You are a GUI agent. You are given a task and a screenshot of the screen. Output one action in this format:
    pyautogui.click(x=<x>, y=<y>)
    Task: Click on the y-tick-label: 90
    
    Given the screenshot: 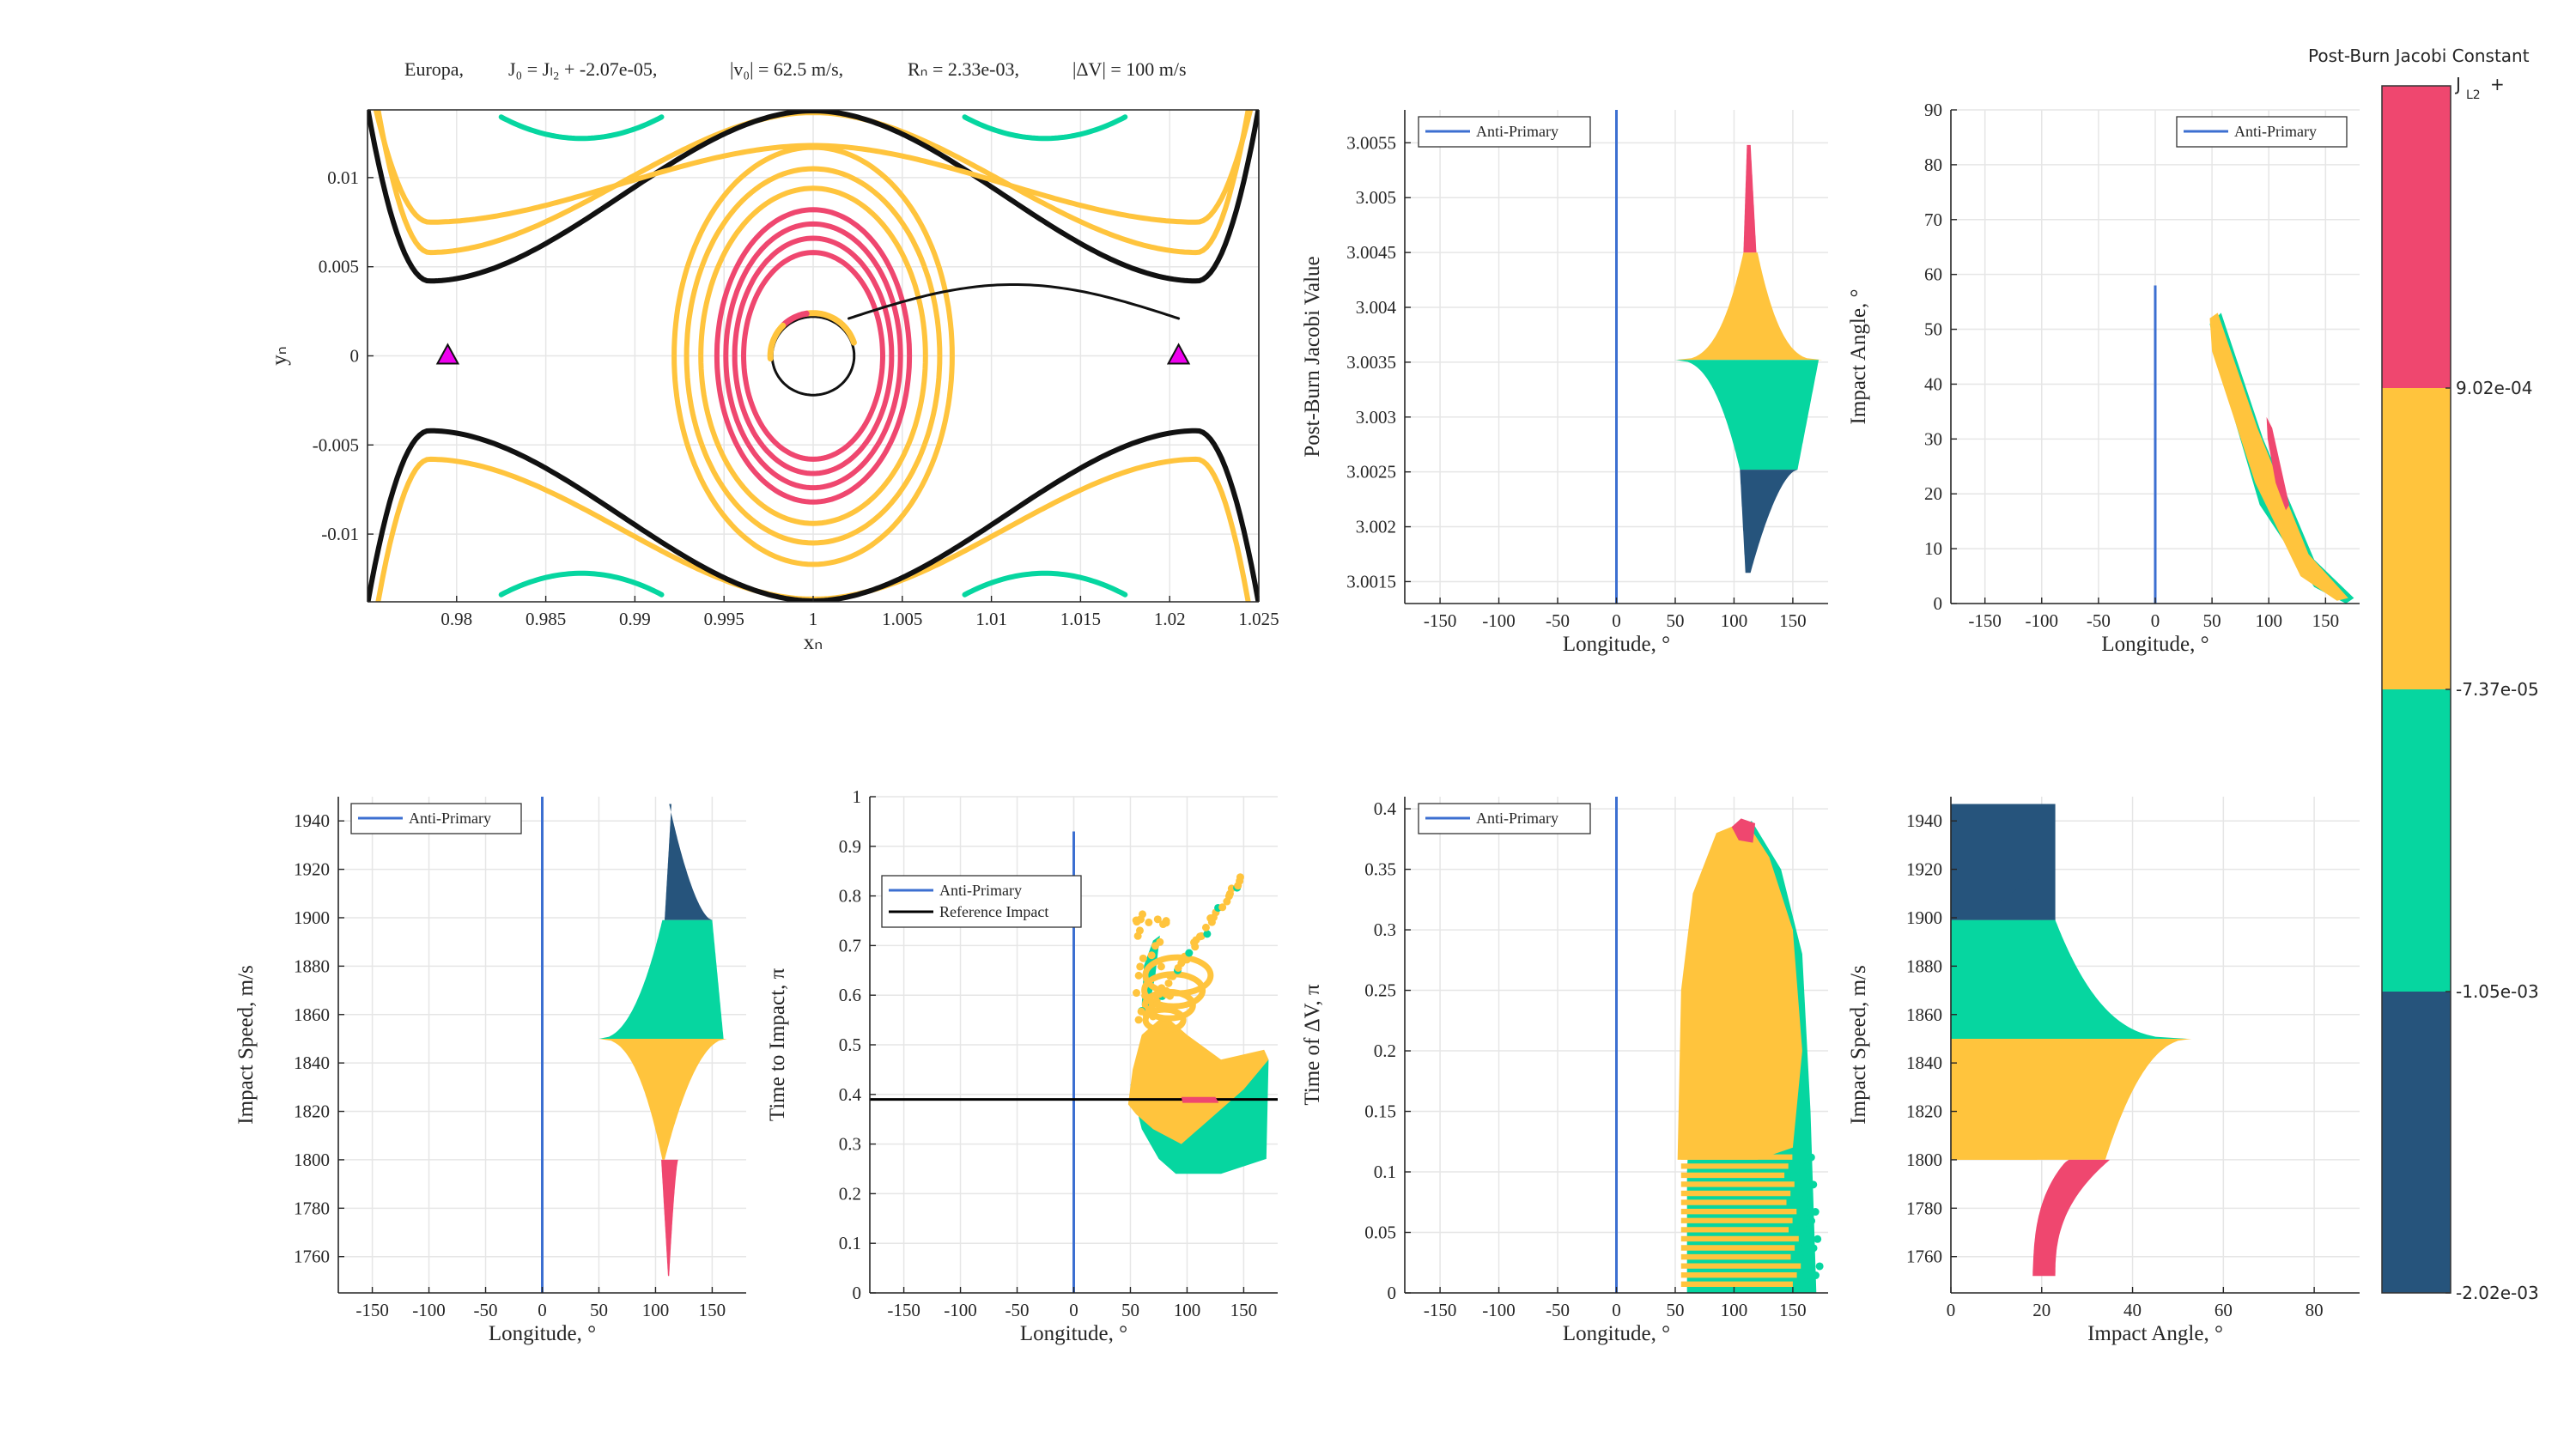 What is the action you would take?
    pyautogui.click(x=1933, y=110)
    